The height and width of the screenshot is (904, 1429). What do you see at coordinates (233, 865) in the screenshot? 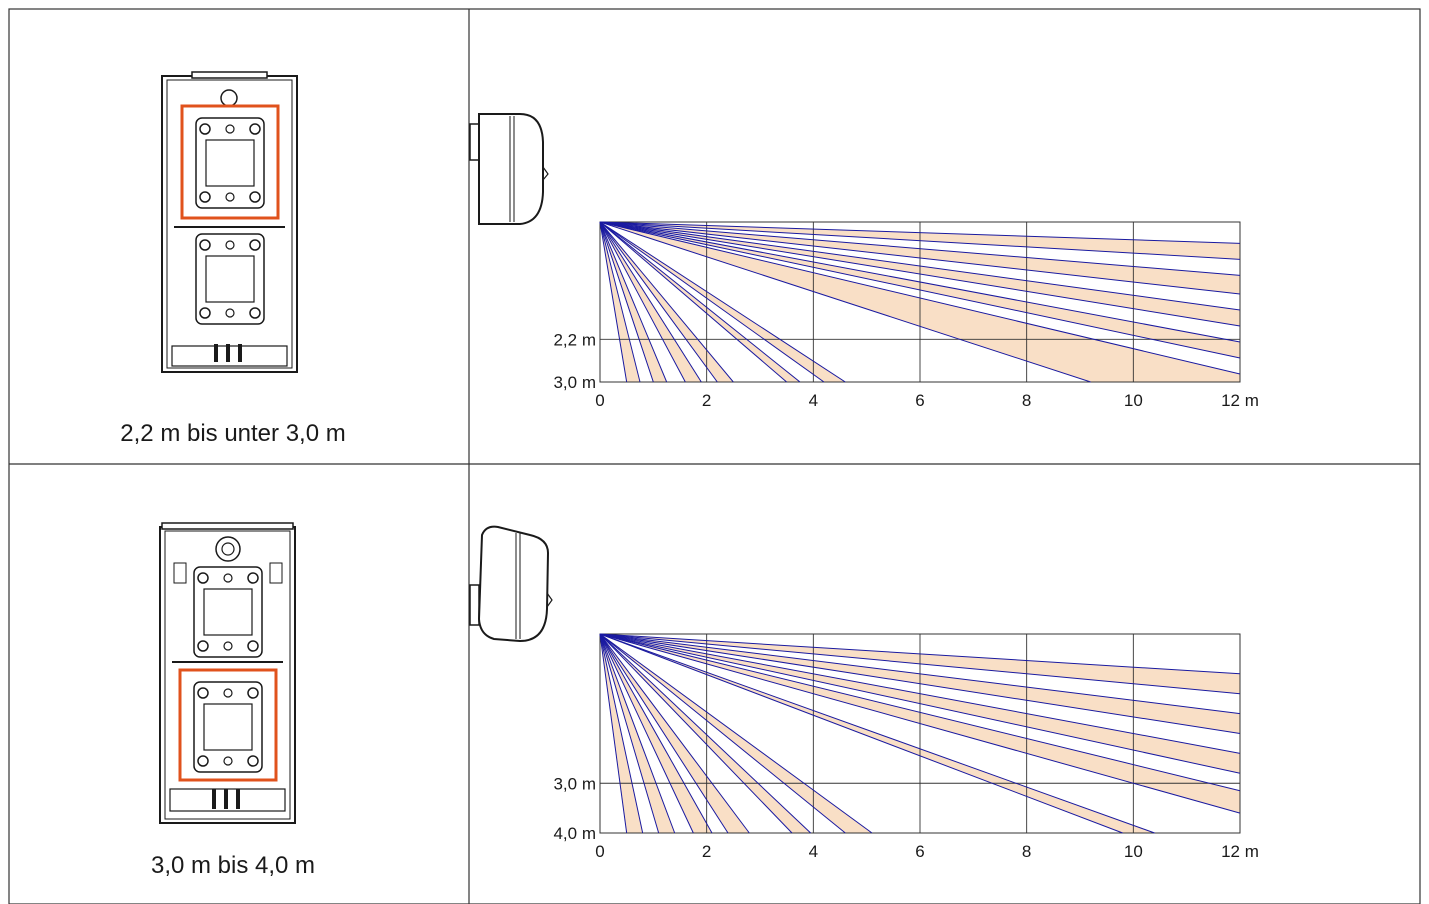
I see `height-range-label: 3,0 m bis 4,0 m` at bounding box center [233, 865].